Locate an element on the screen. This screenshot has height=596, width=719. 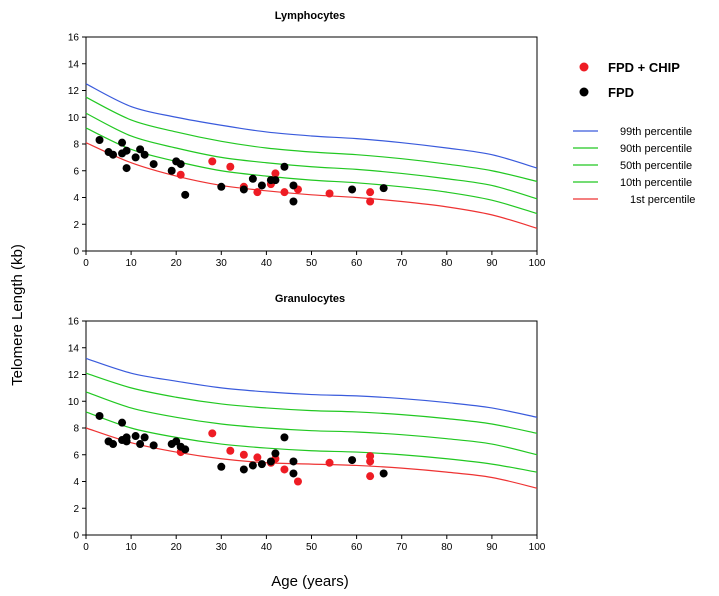
granulocytes-curve-50th-percentile is located at coordinates (311, 423).